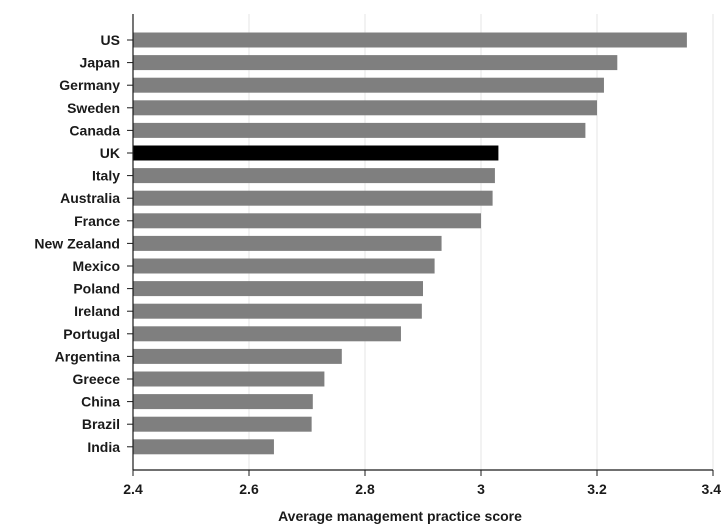 This screenshot has width=724, height=525. I want to click on category-label: Japan, so click(100, 63).